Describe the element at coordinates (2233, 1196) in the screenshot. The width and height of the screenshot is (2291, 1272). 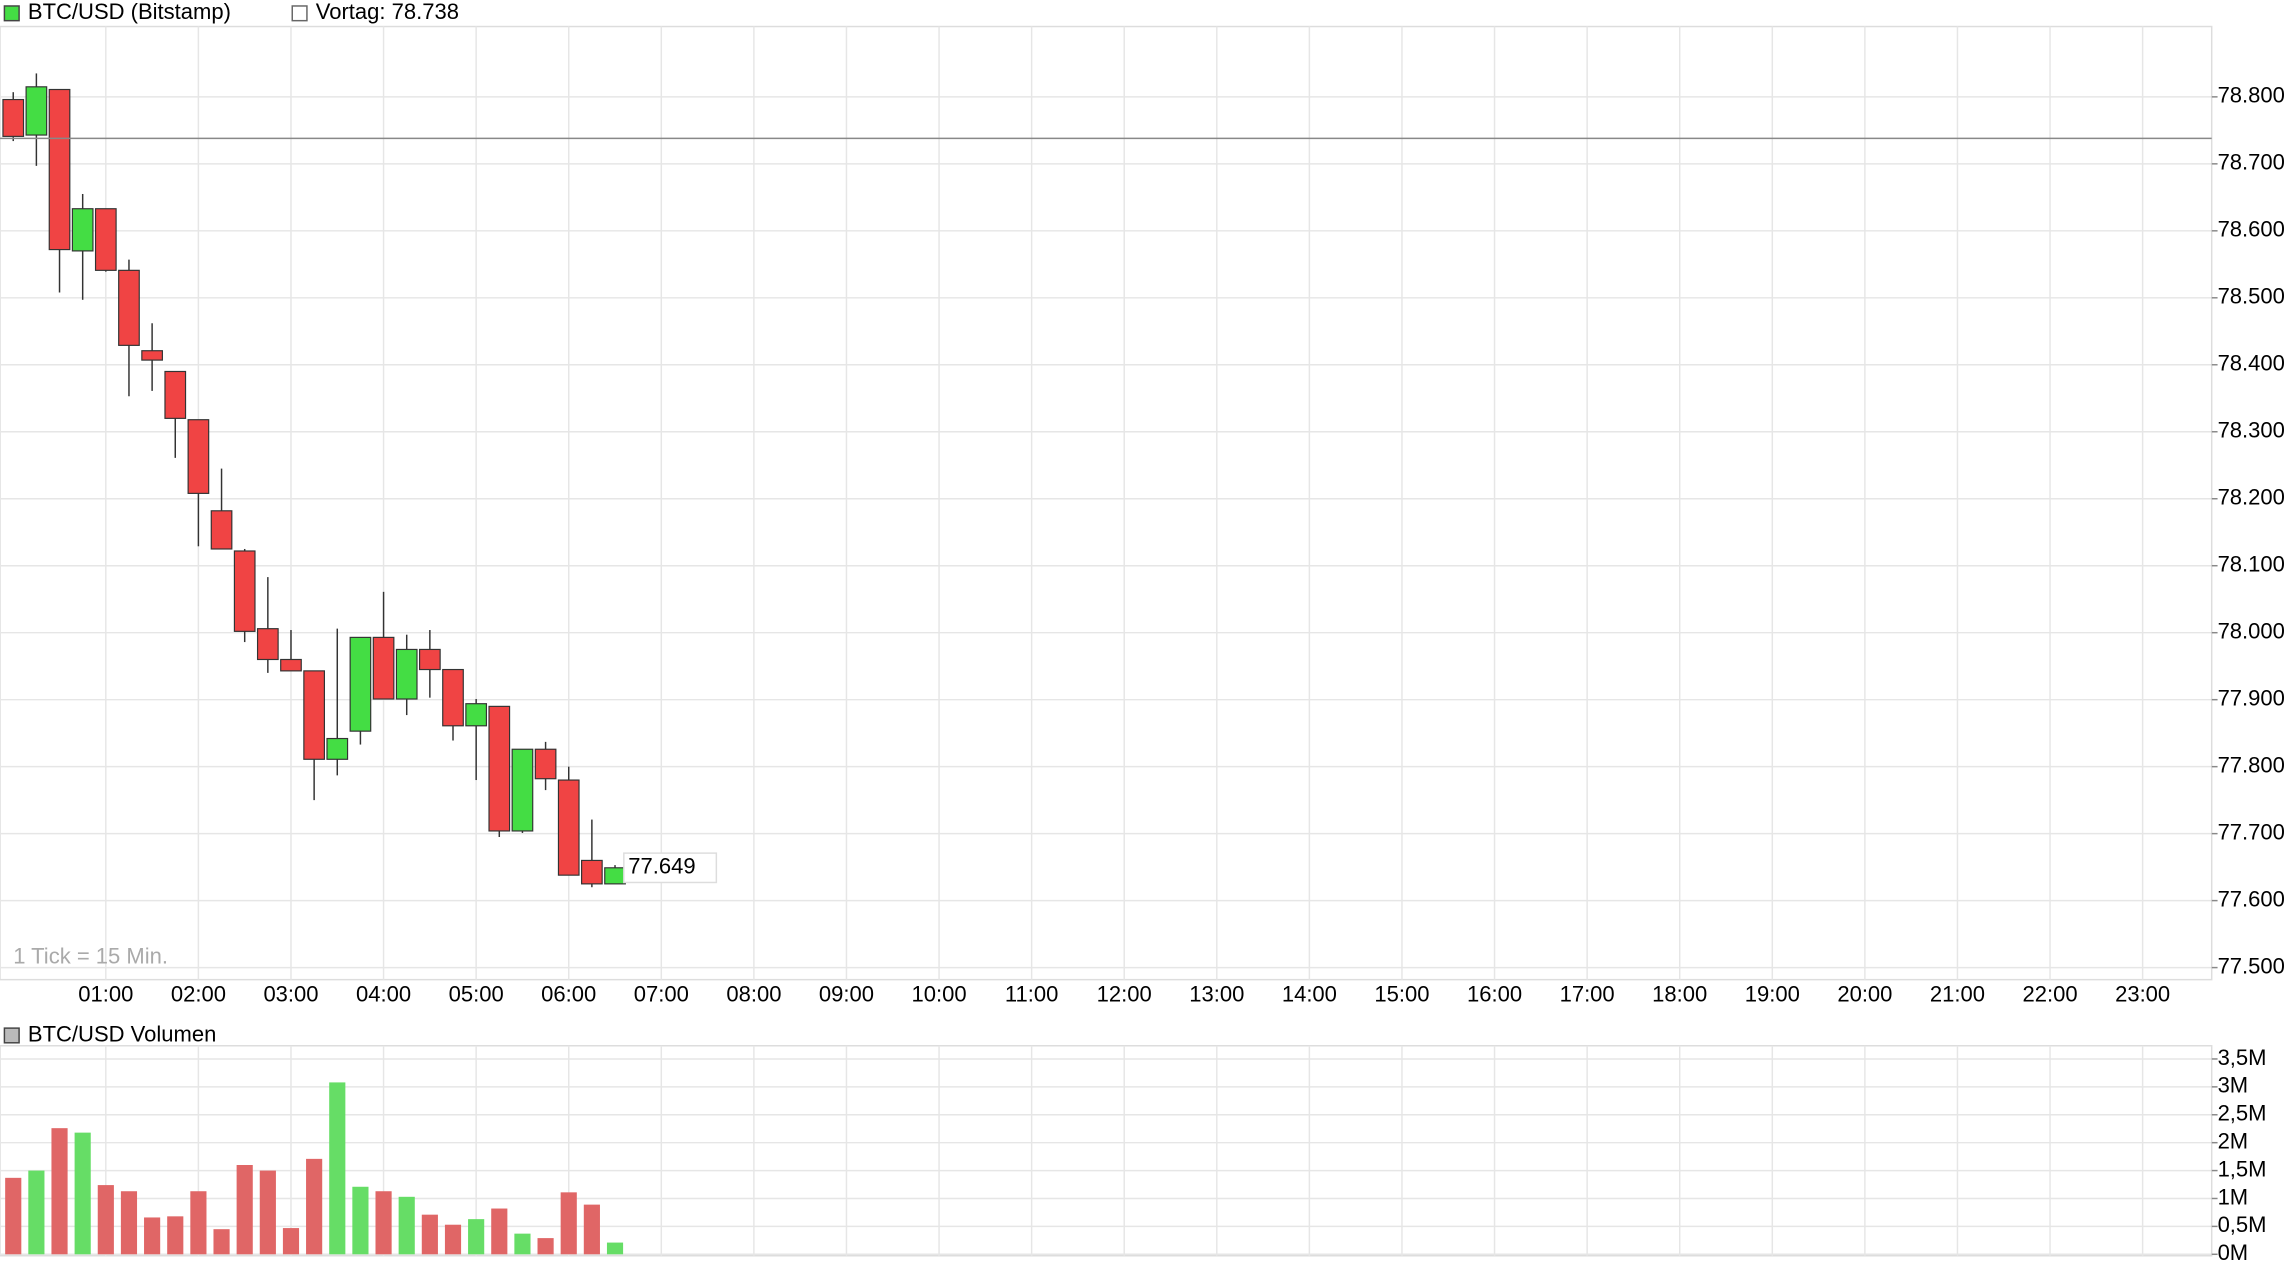
I see `y-tick-label: 1M` at that location.